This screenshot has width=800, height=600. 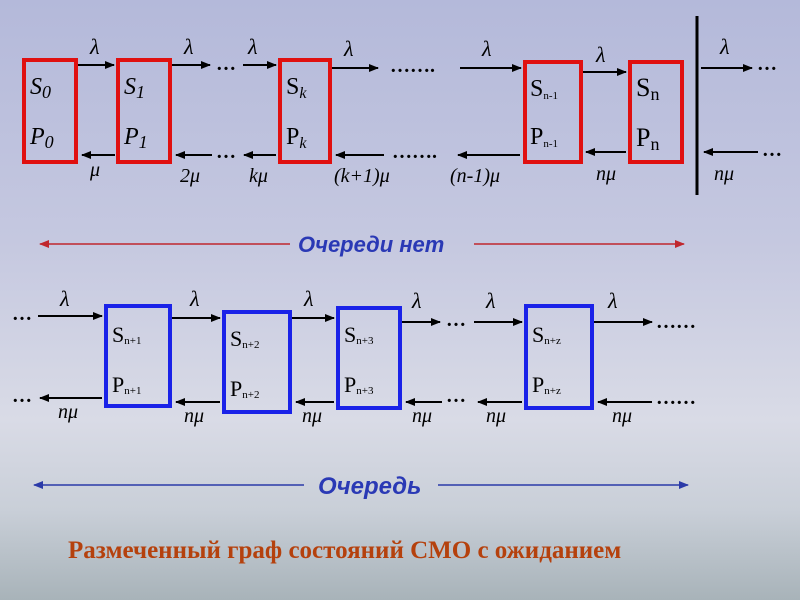 What do you see at coordinates (546, 334) in the screenshot?
I see `svg-text: Sn+z` at bounding box center [546, 334].